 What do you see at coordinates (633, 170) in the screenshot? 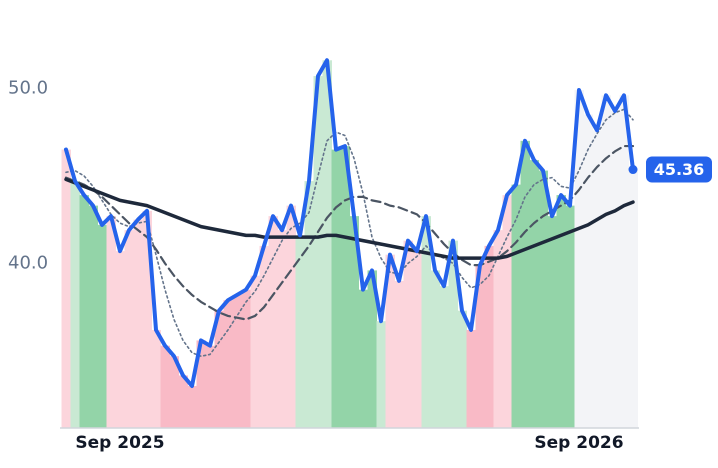
I see `last-point` at bounding box center [633, 170].